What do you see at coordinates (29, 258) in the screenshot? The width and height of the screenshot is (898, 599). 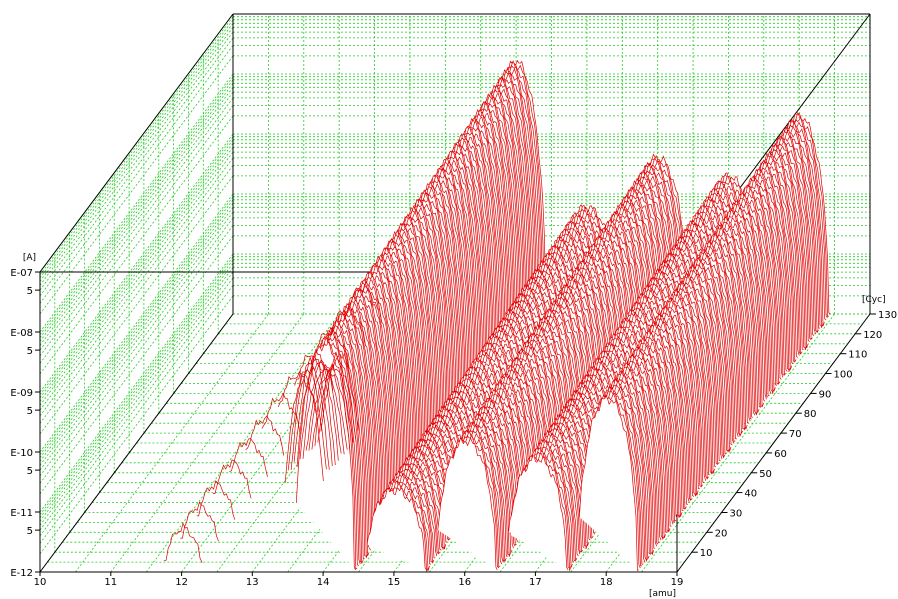 I see `y-axis-unit: [A]` at bounding box center [29, 258].